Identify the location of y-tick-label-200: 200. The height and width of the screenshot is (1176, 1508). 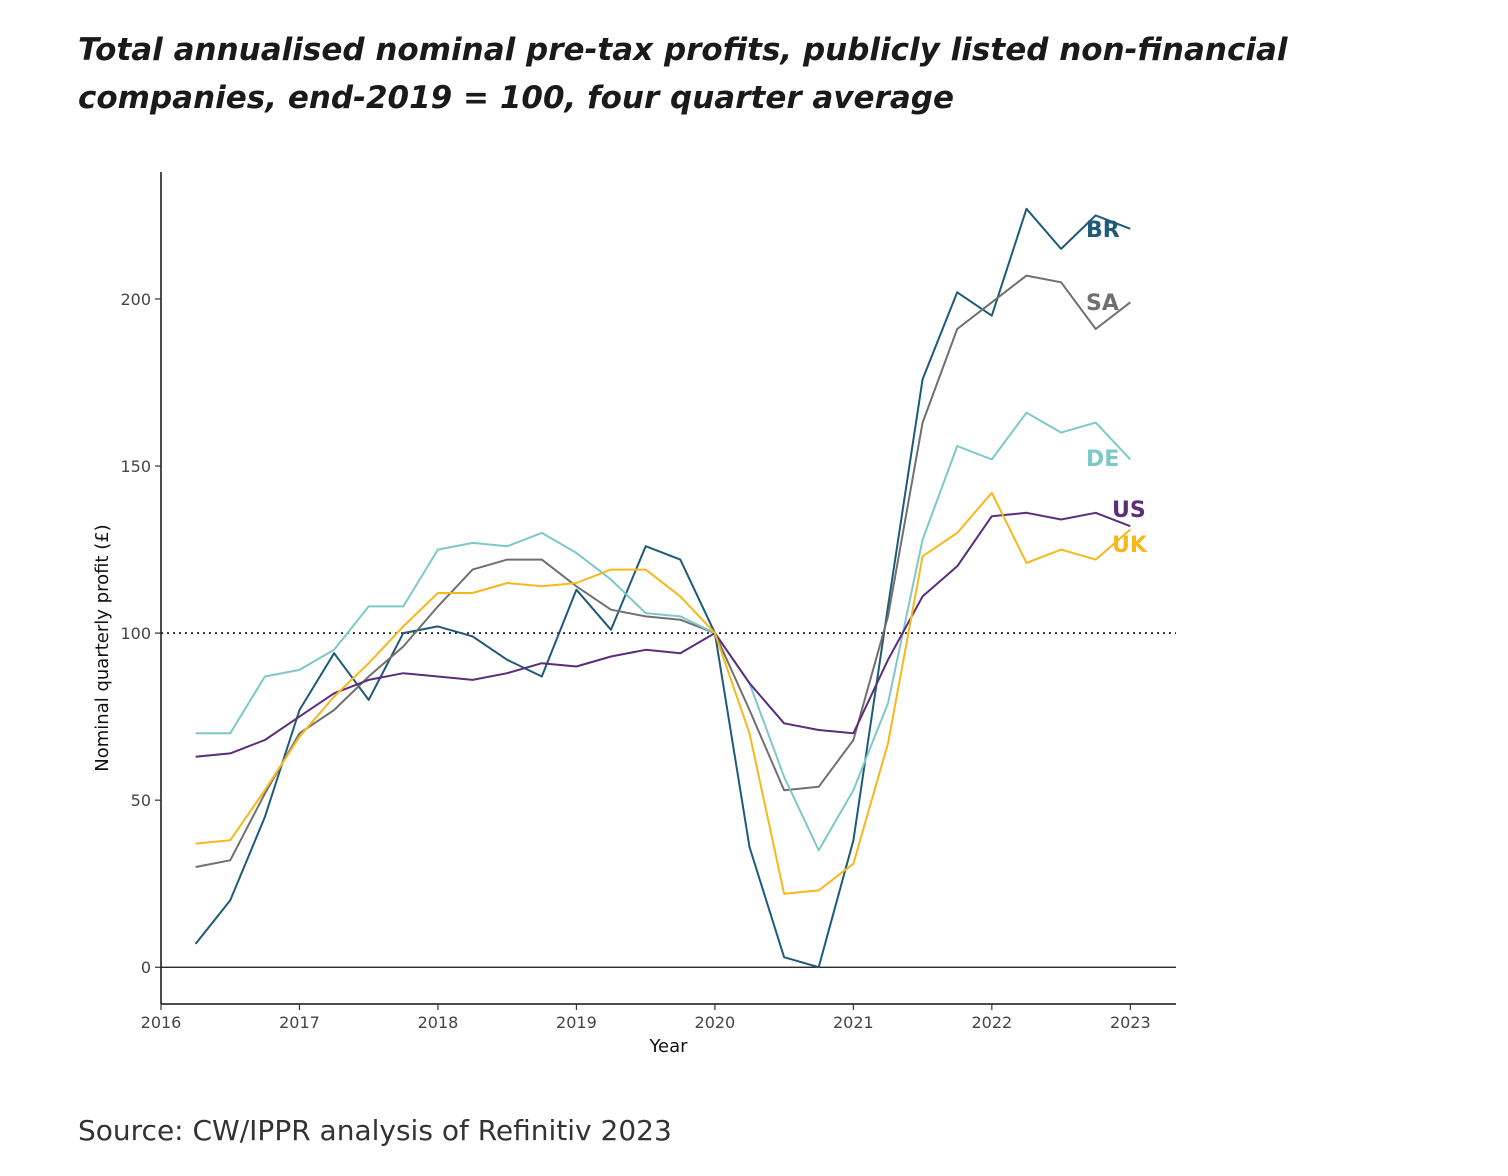
(135, 299).